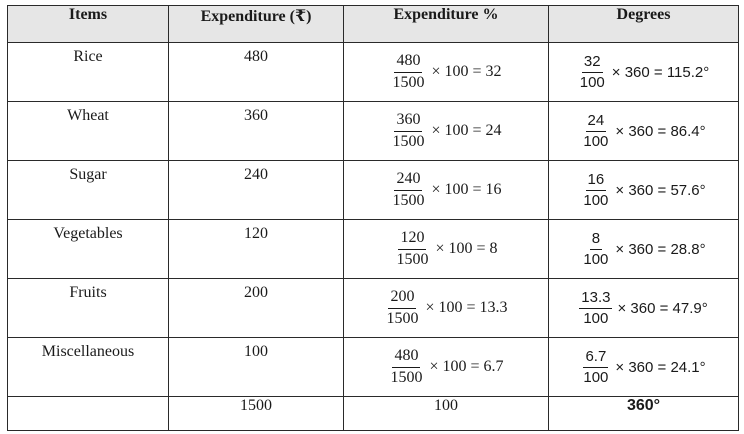  What do you see at coordinates (662, 308) in the screenshot?
I see `degree-result: × 360 = 47.9°` at bounding box center [662, 308].